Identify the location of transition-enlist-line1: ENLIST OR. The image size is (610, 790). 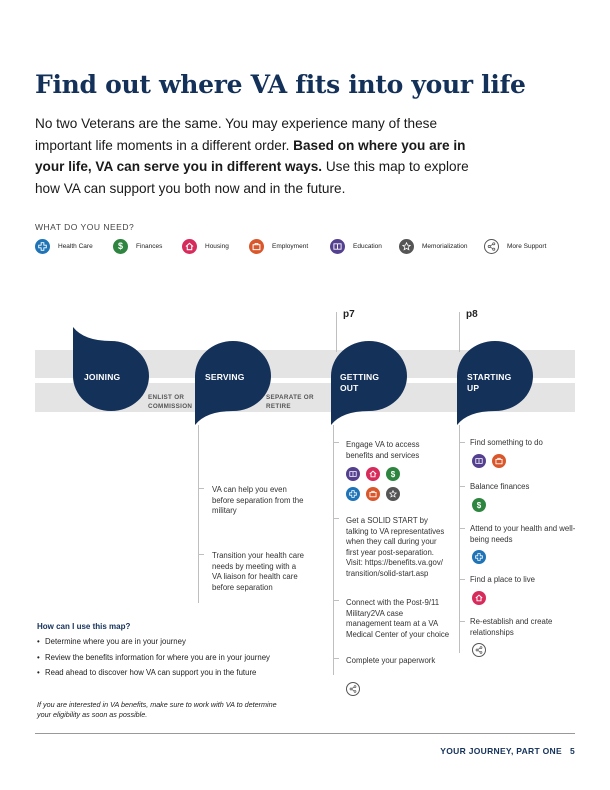
(166, 397).